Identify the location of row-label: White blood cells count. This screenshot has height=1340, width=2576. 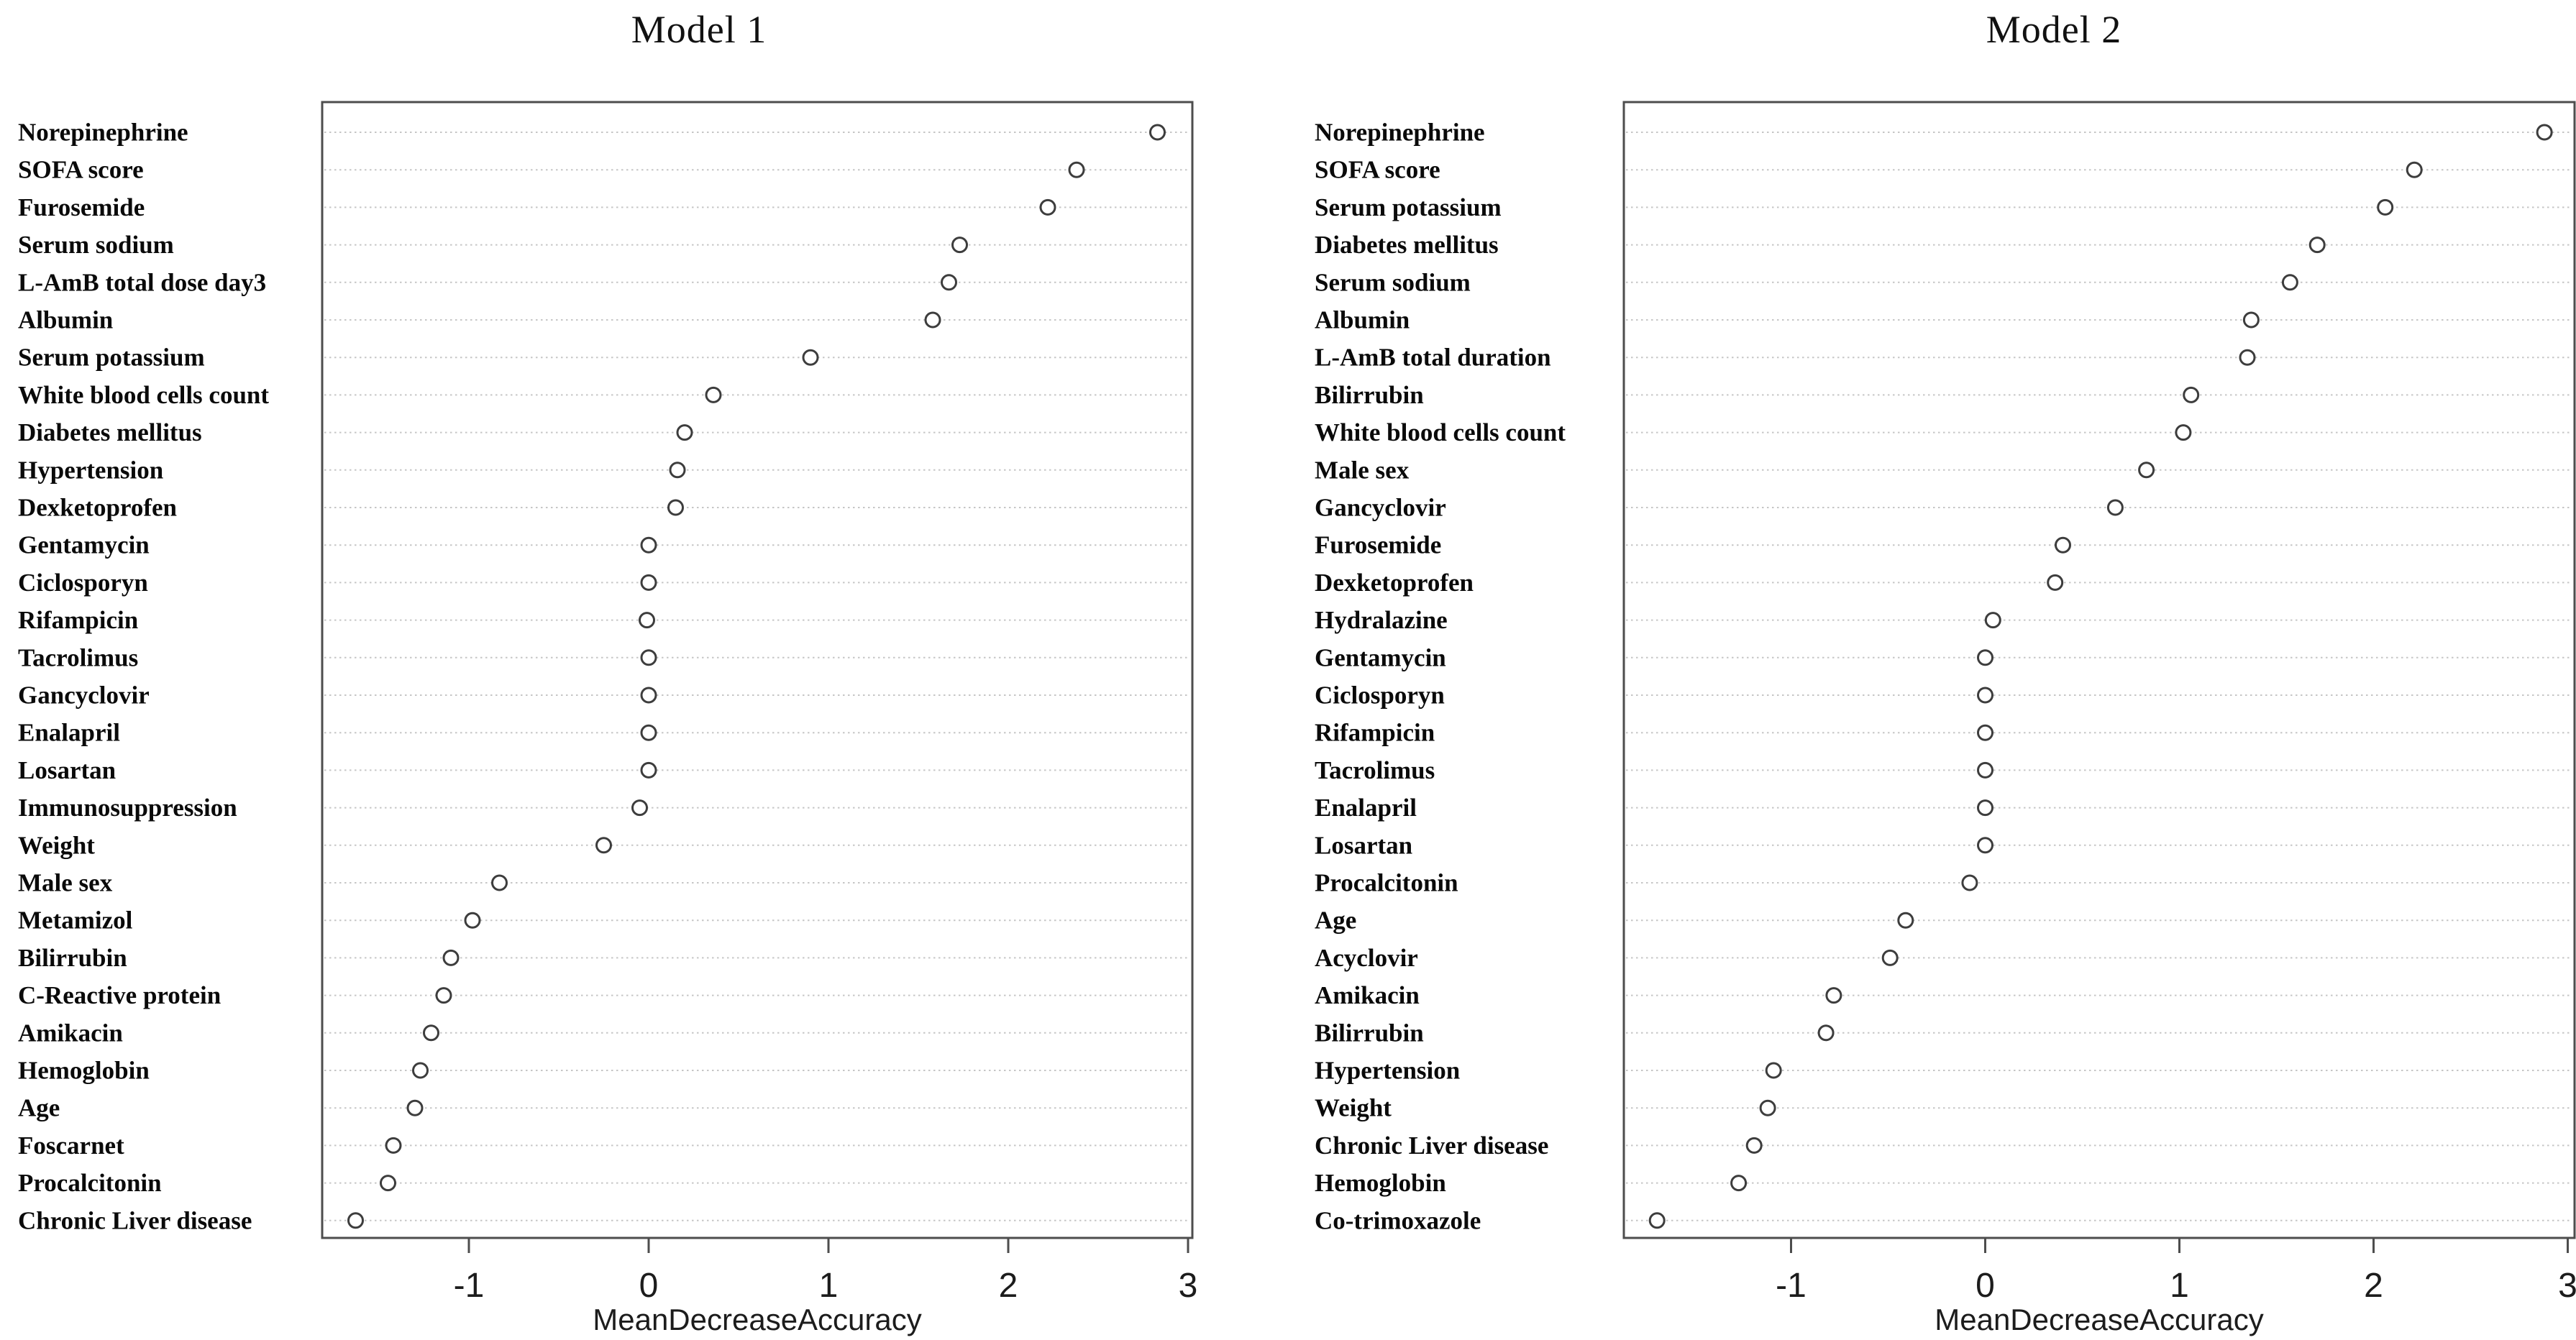
(143, 395).